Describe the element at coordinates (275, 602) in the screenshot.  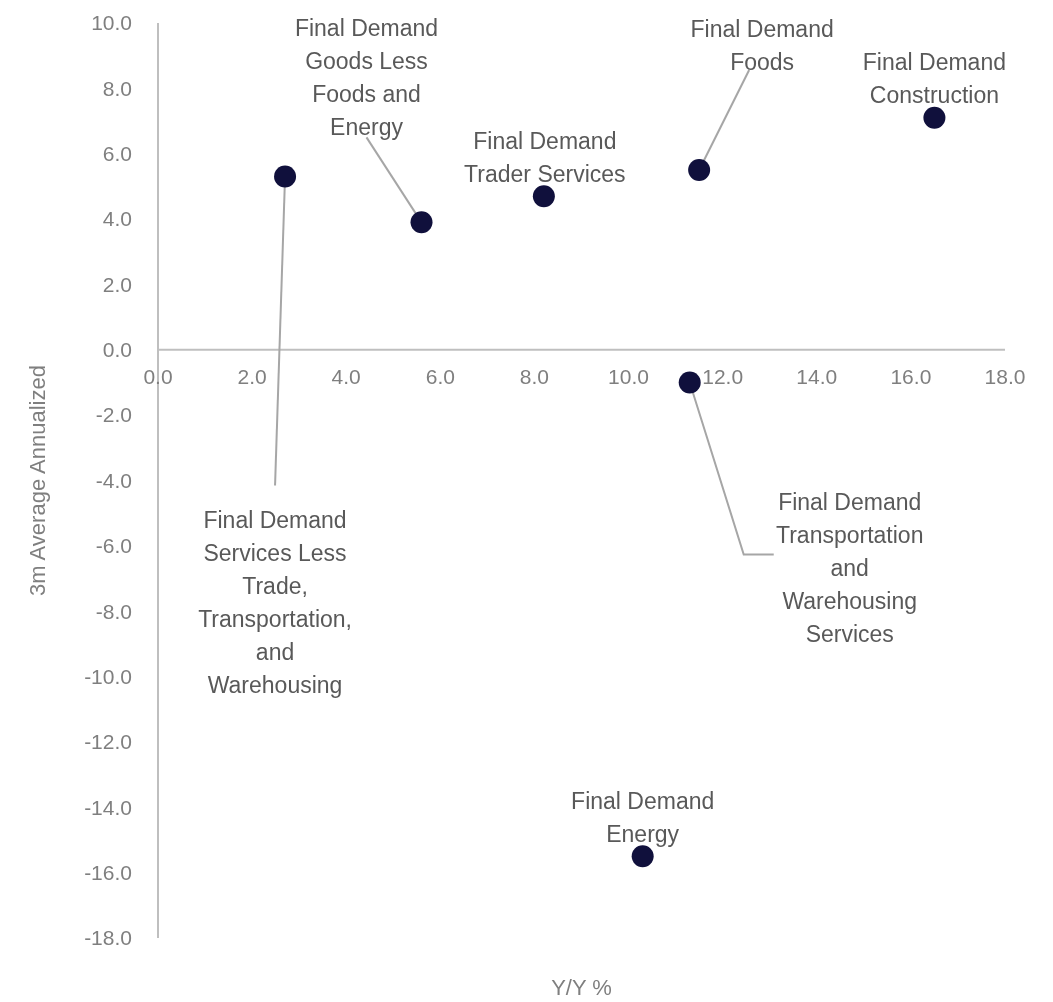
I see `annotation: Final Demand Services Less Trade, Transportation, and Warehousing` at that location.